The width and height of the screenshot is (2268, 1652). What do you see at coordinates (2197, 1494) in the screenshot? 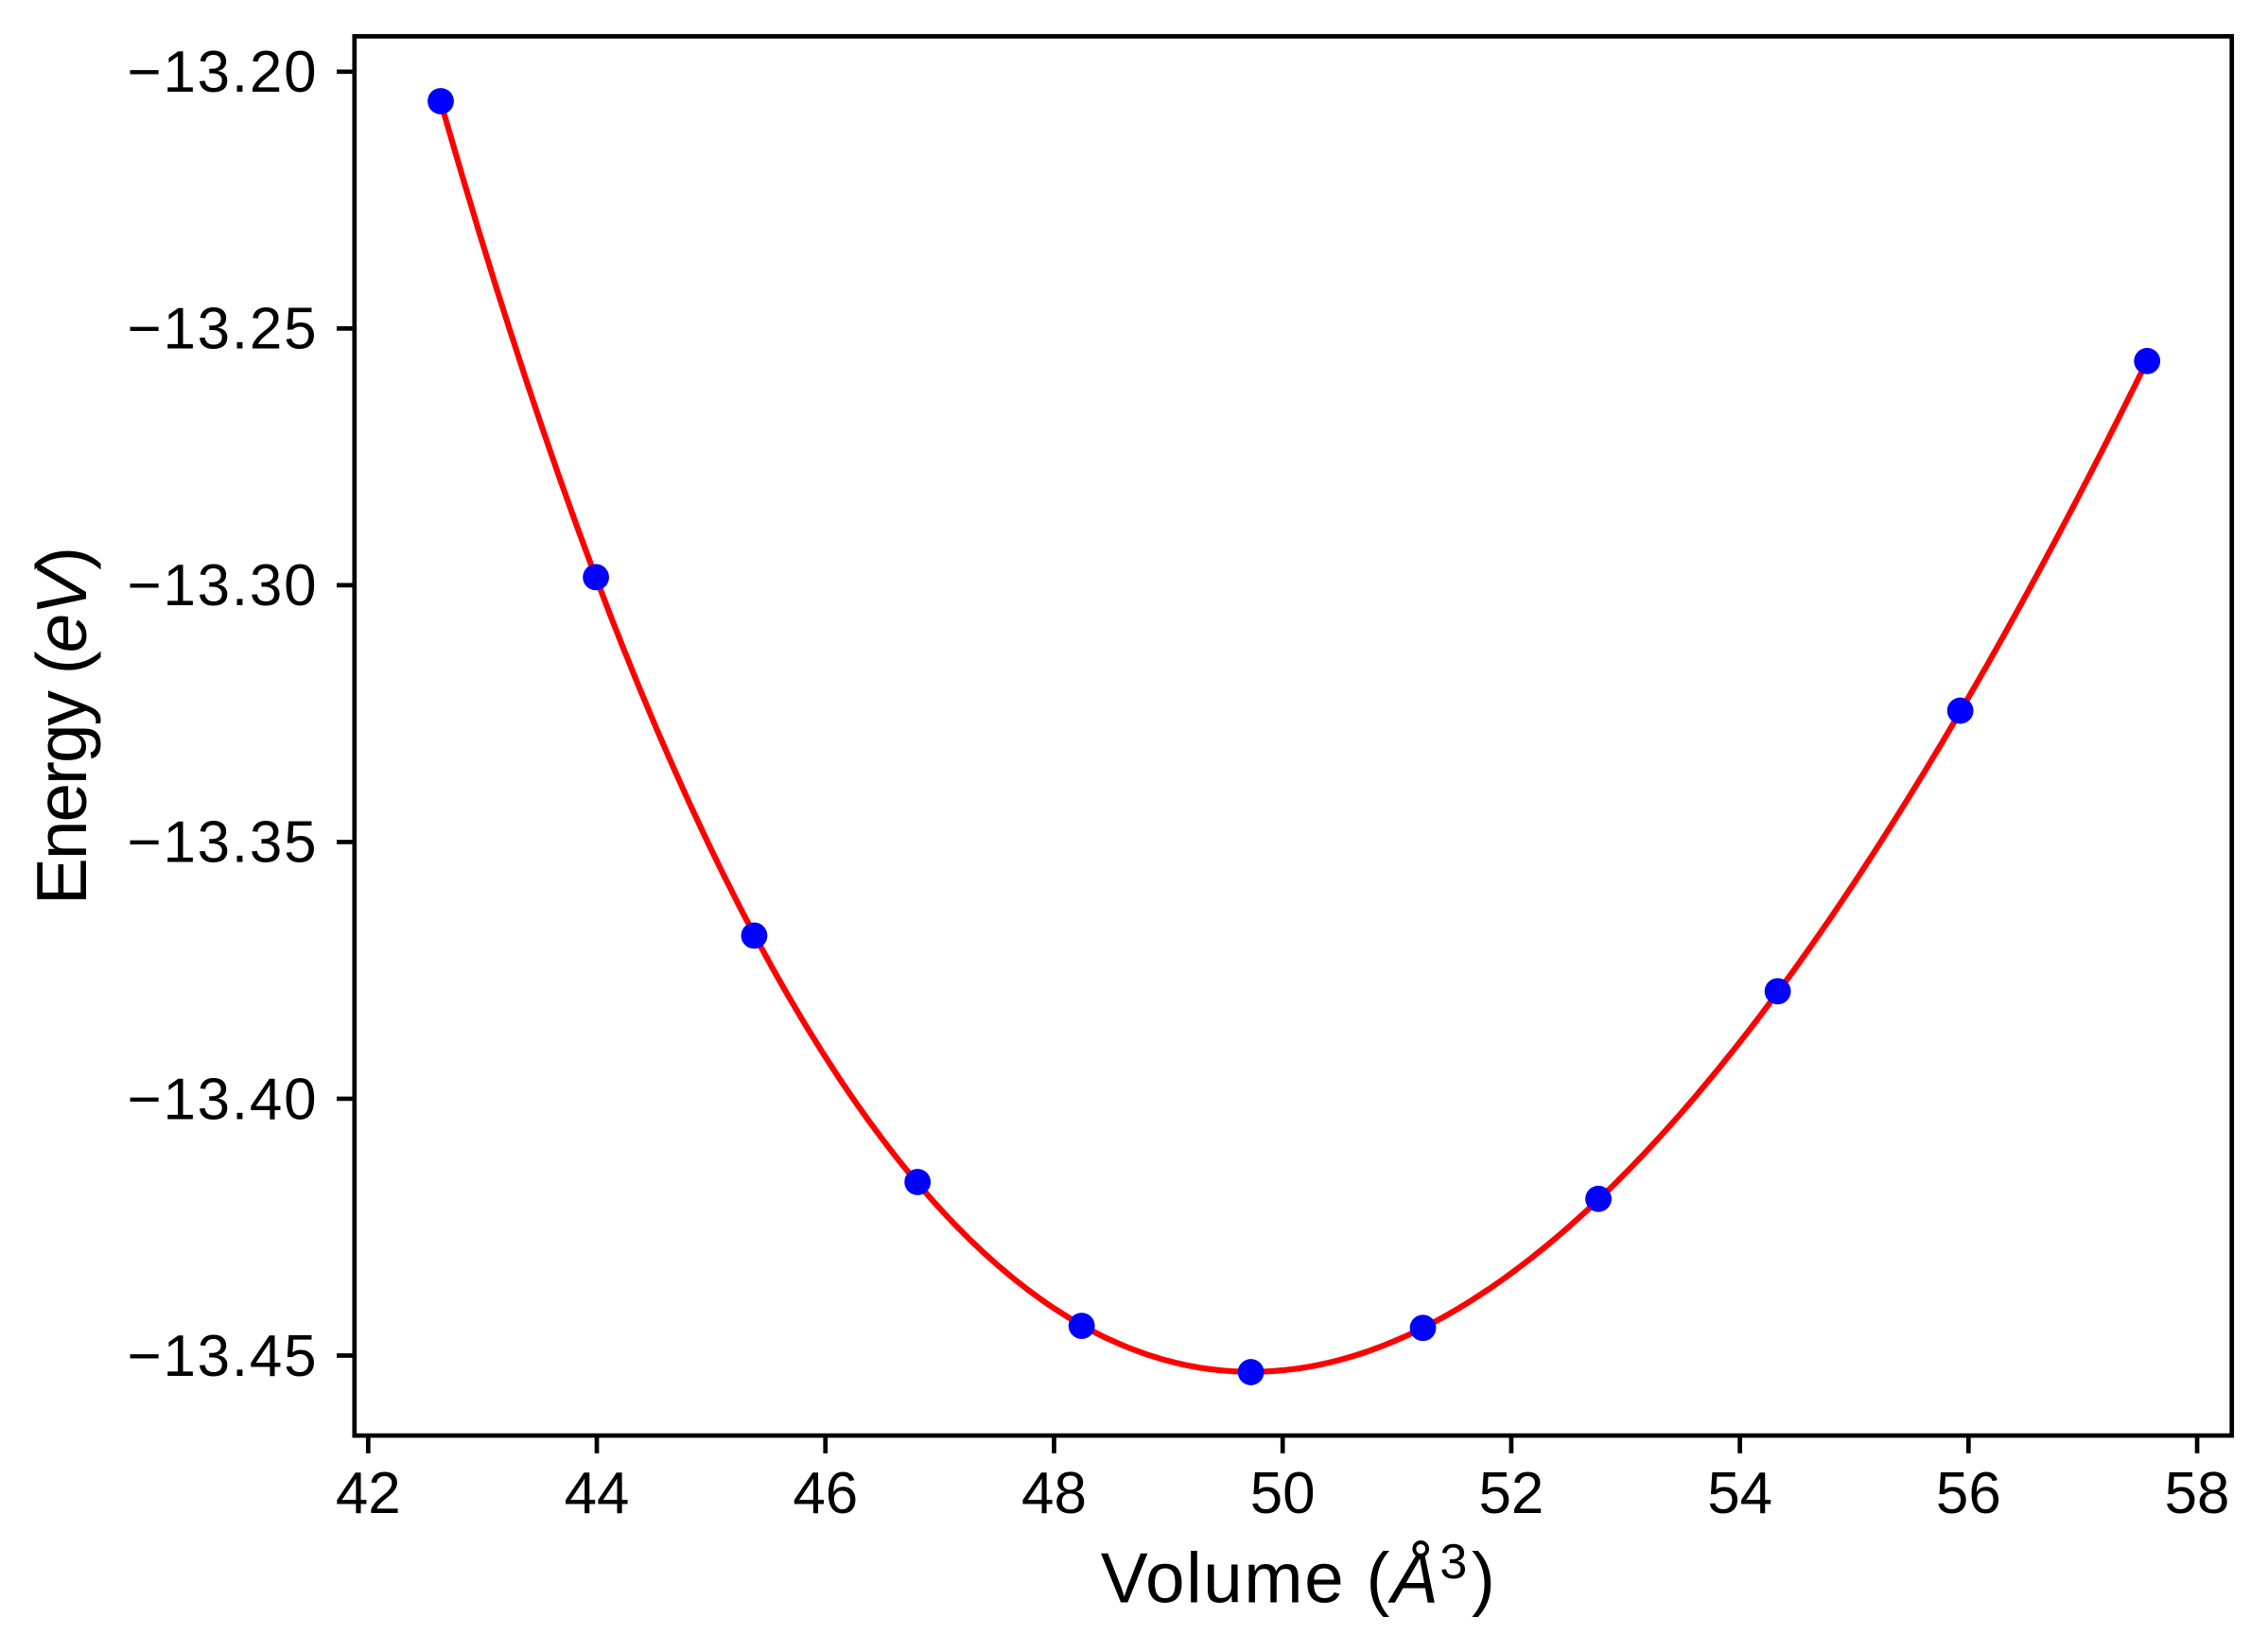
I see `svg-text: 58` at bounding box center [2197, 1494].